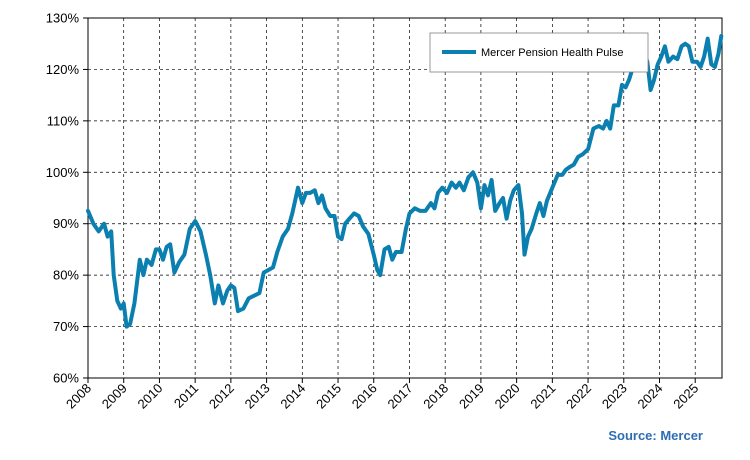  I want to click on x-tick-label: 2009, so click(114, 396).